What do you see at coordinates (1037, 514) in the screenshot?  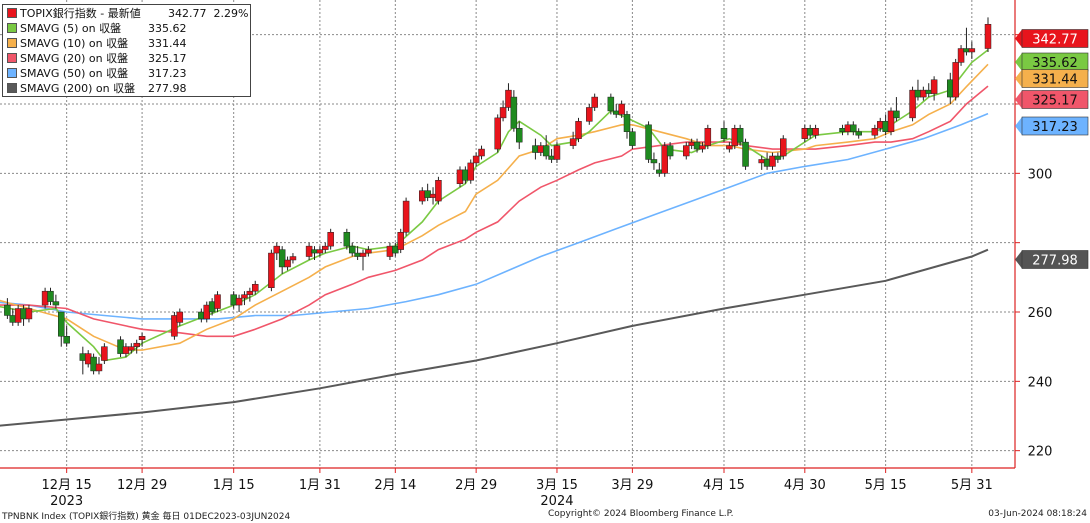 I see `footer-timestamp: 03-Jun-2024 08:18:24` at bounding box center [1037, 514].